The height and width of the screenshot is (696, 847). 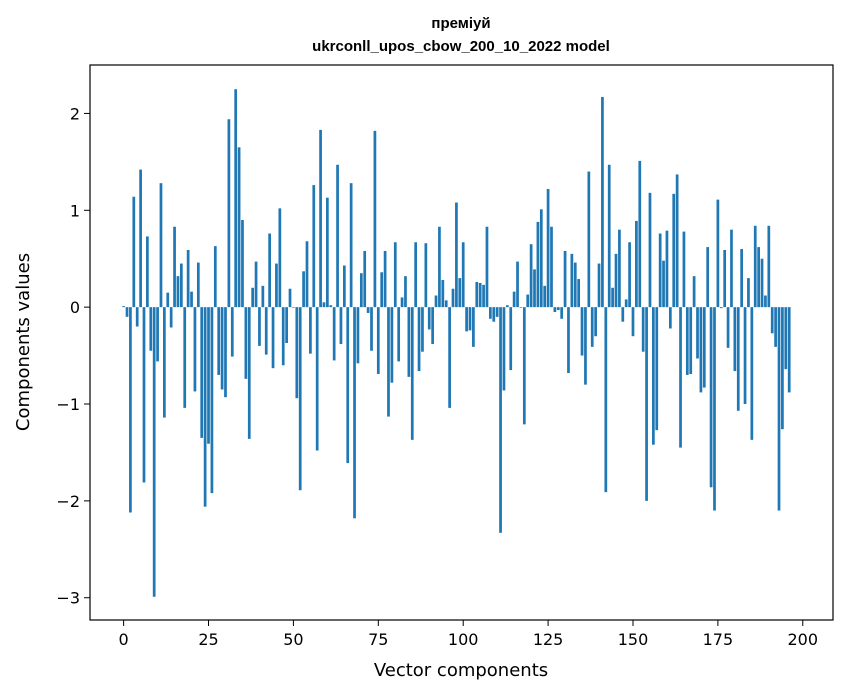 I want to click on x-axis-label: Vector components, so click(x=461, y=670).